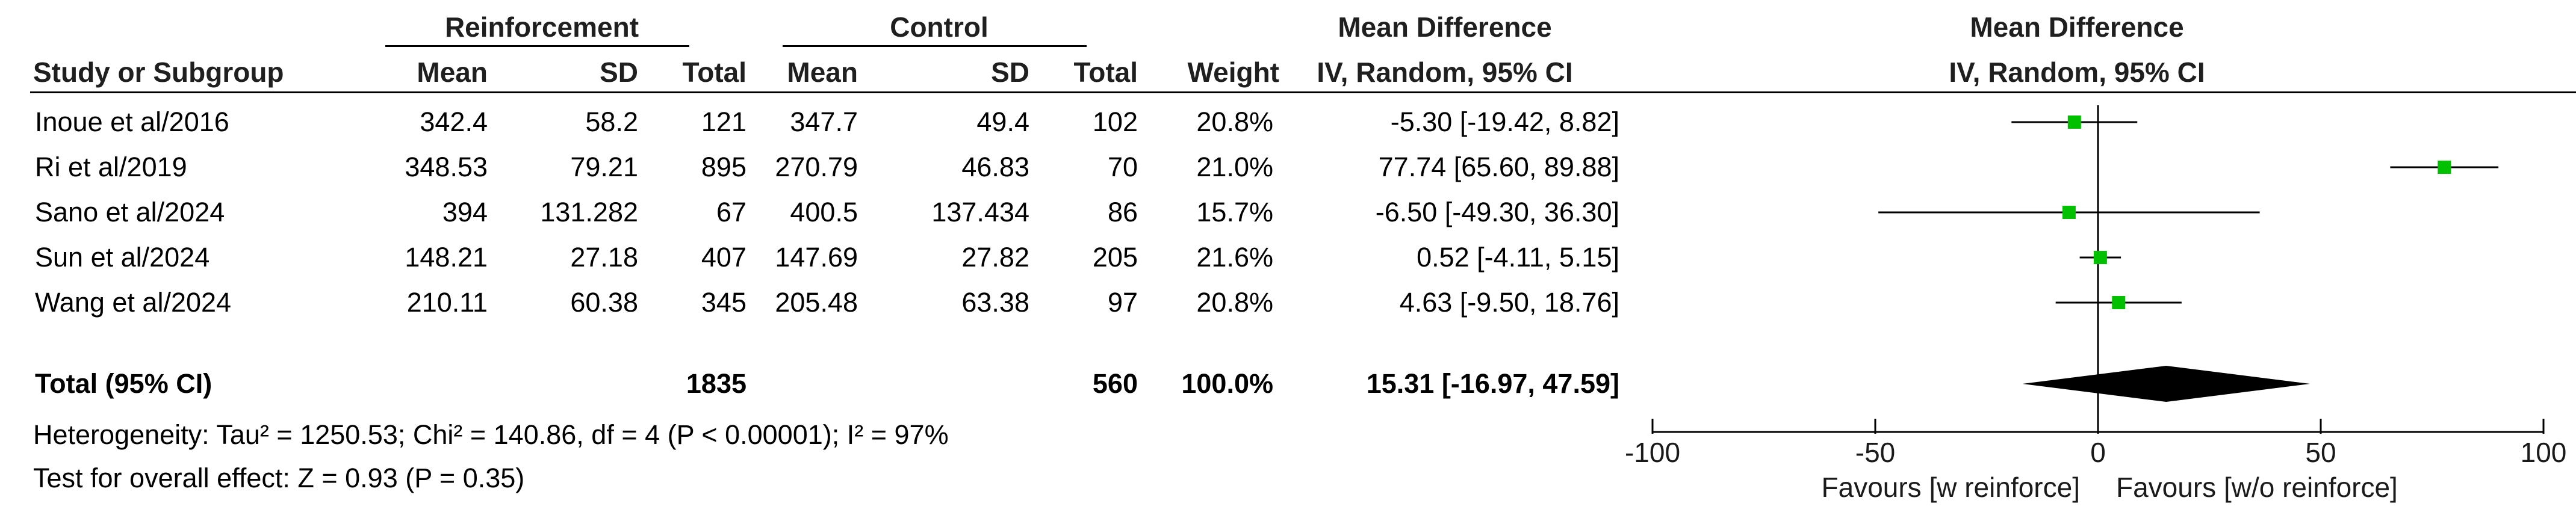 The image size is (2576, 527). What do you see at coordinates (604, 303) in the screenshot?
I see `row-r-sd: 60.38` at bounding box center [604, 303].